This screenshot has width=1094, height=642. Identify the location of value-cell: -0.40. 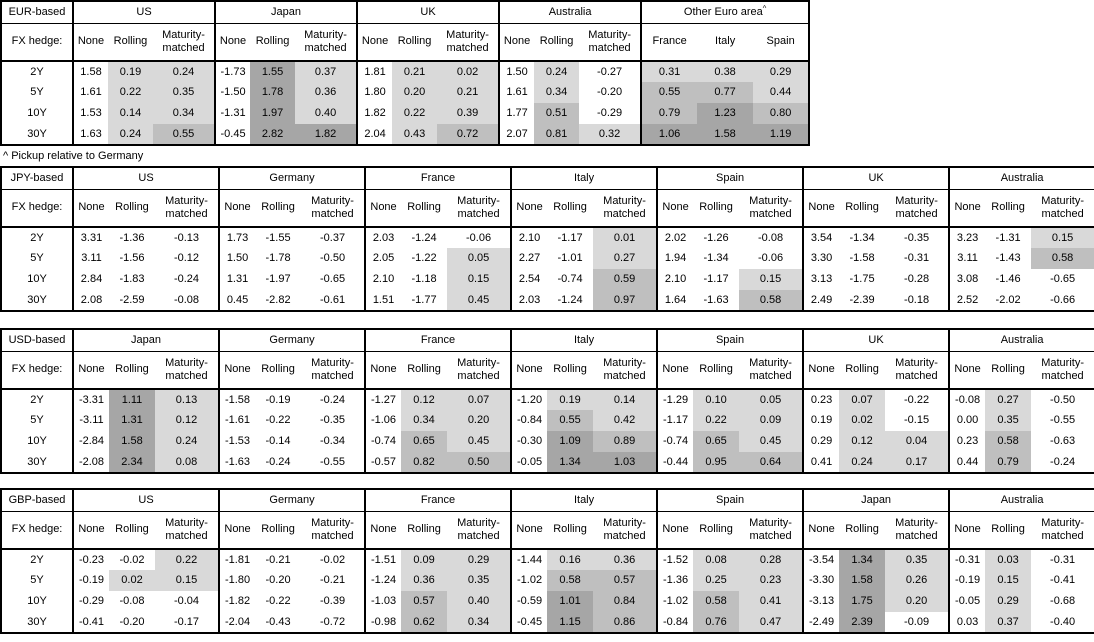
(1063, 621).